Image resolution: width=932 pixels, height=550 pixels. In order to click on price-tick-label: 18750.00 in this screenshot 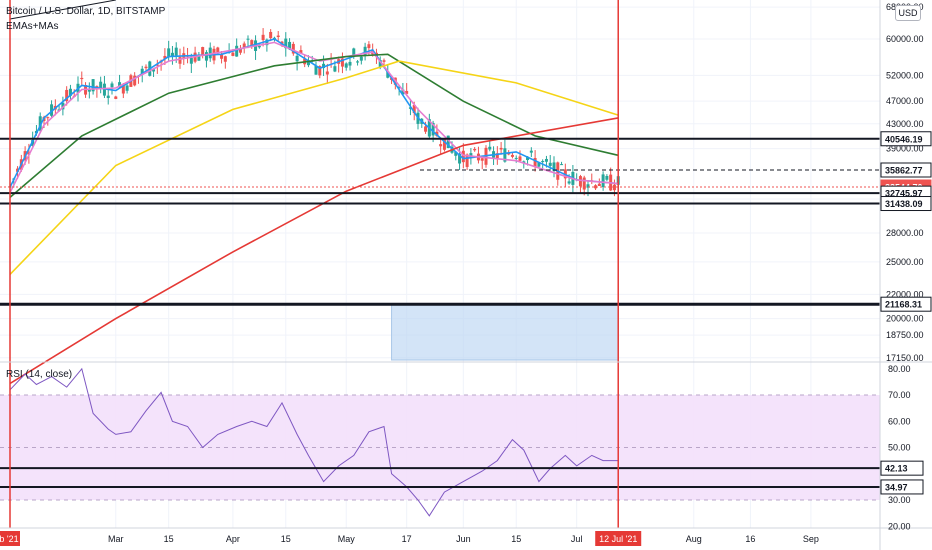, I will do `click(905, 335)`.